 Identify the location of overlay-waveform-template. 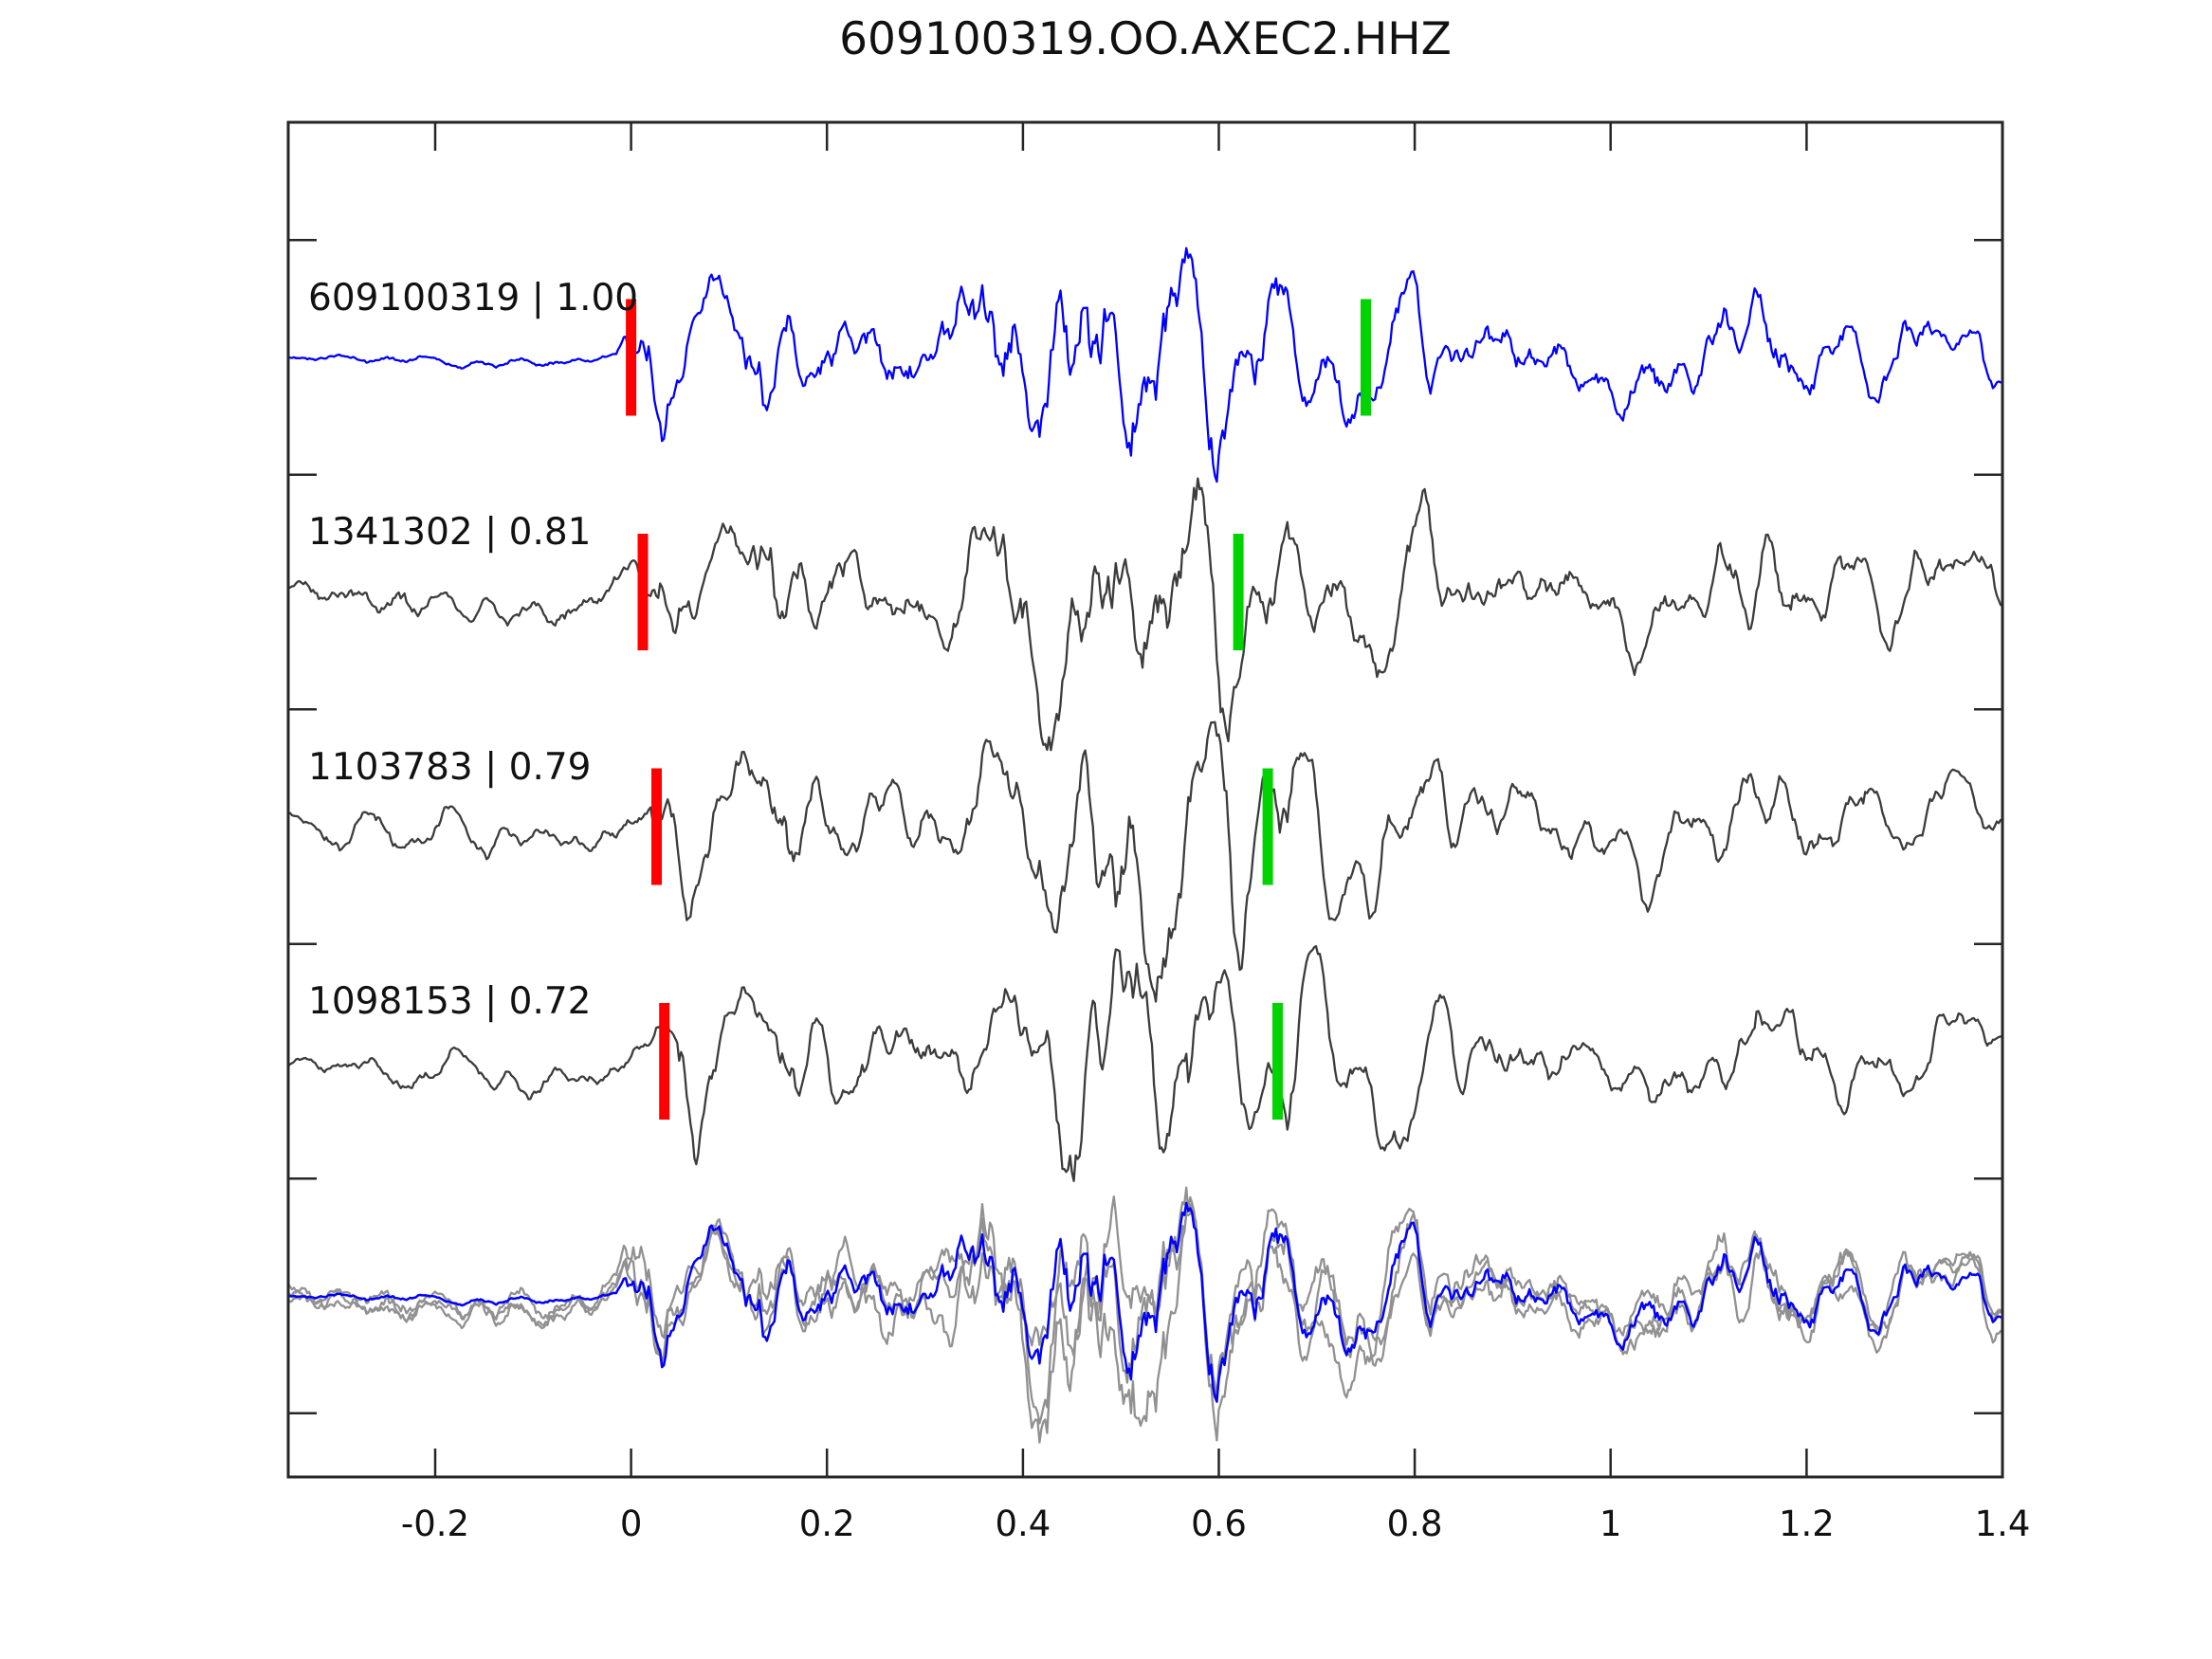
(1145, 1302).